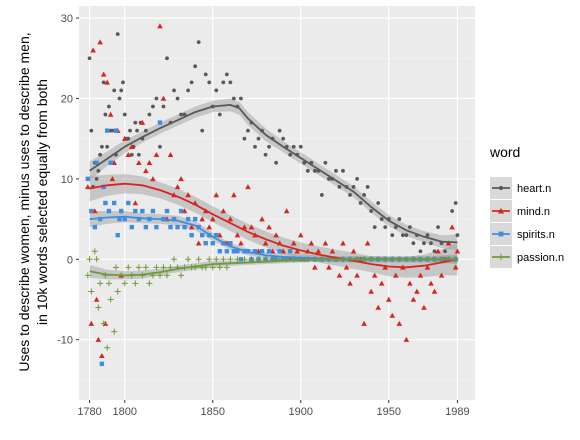  Describe the element at coordinates (540, 258) in the screenshot. I see `legend-label: passion.n` at that location.